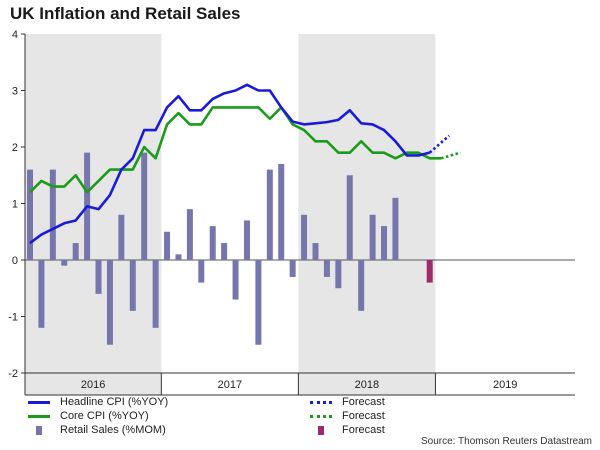  Describe the element at coordinates (429, 271) in the screenshot. I see `retail-sales-forecast-bar` at that location.